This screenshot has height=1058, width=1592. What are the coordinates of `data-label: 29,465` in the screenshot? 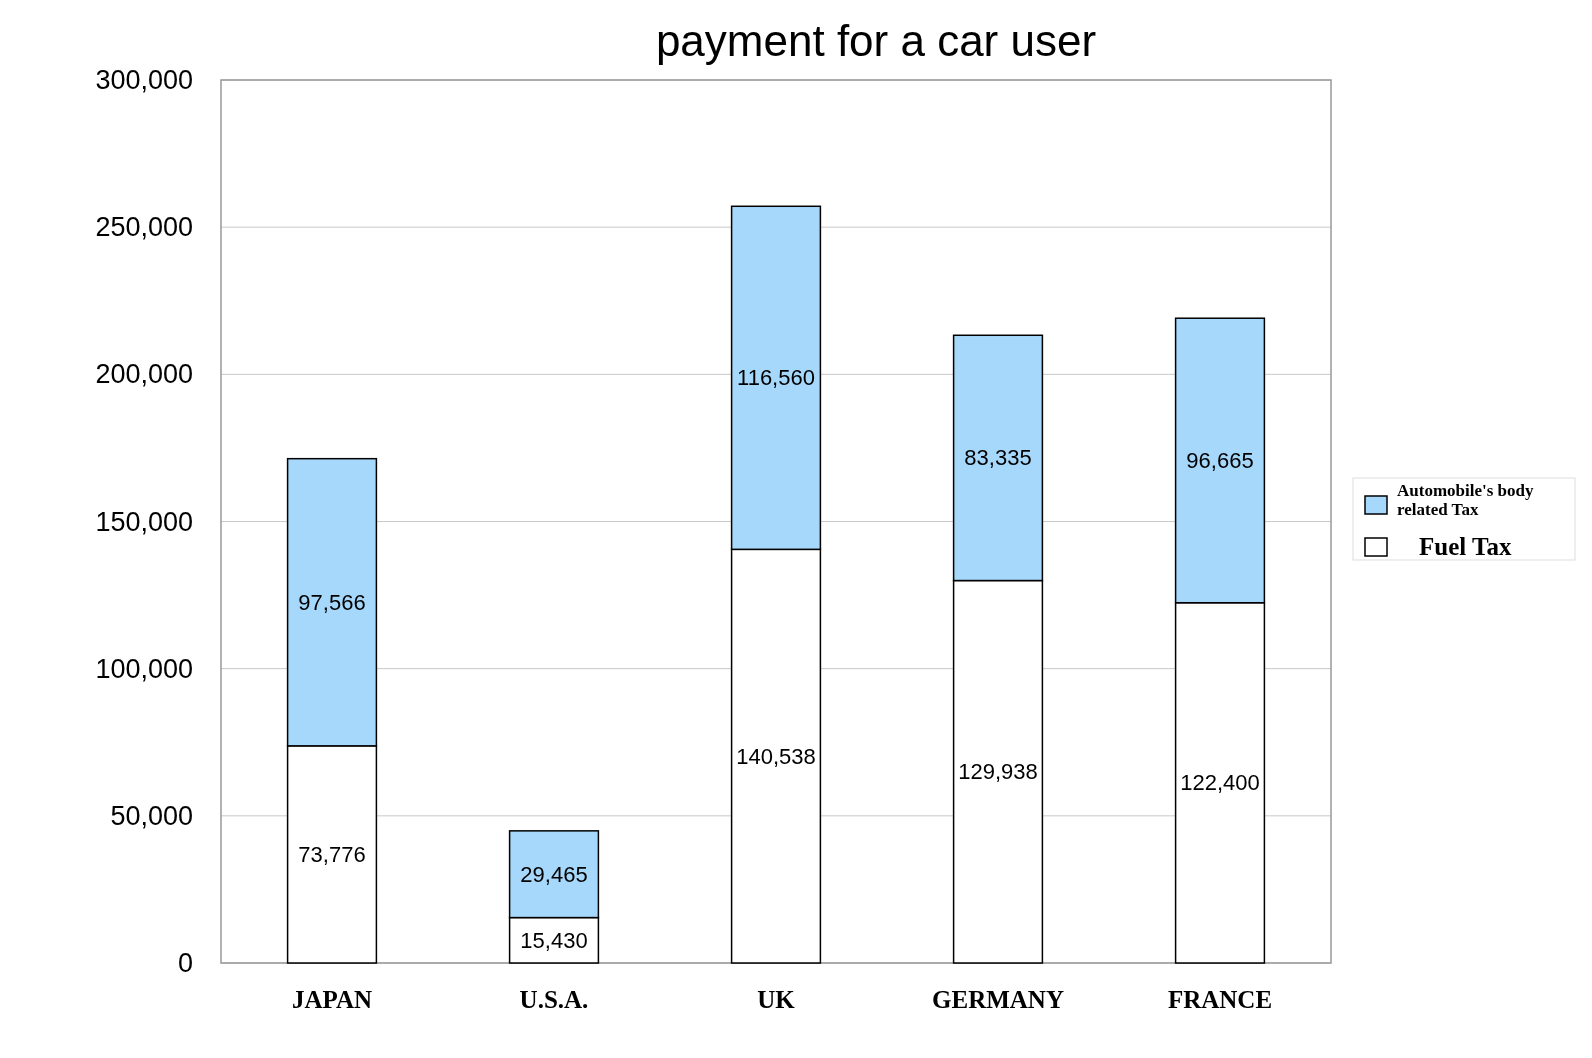 It's located at (554, 874).